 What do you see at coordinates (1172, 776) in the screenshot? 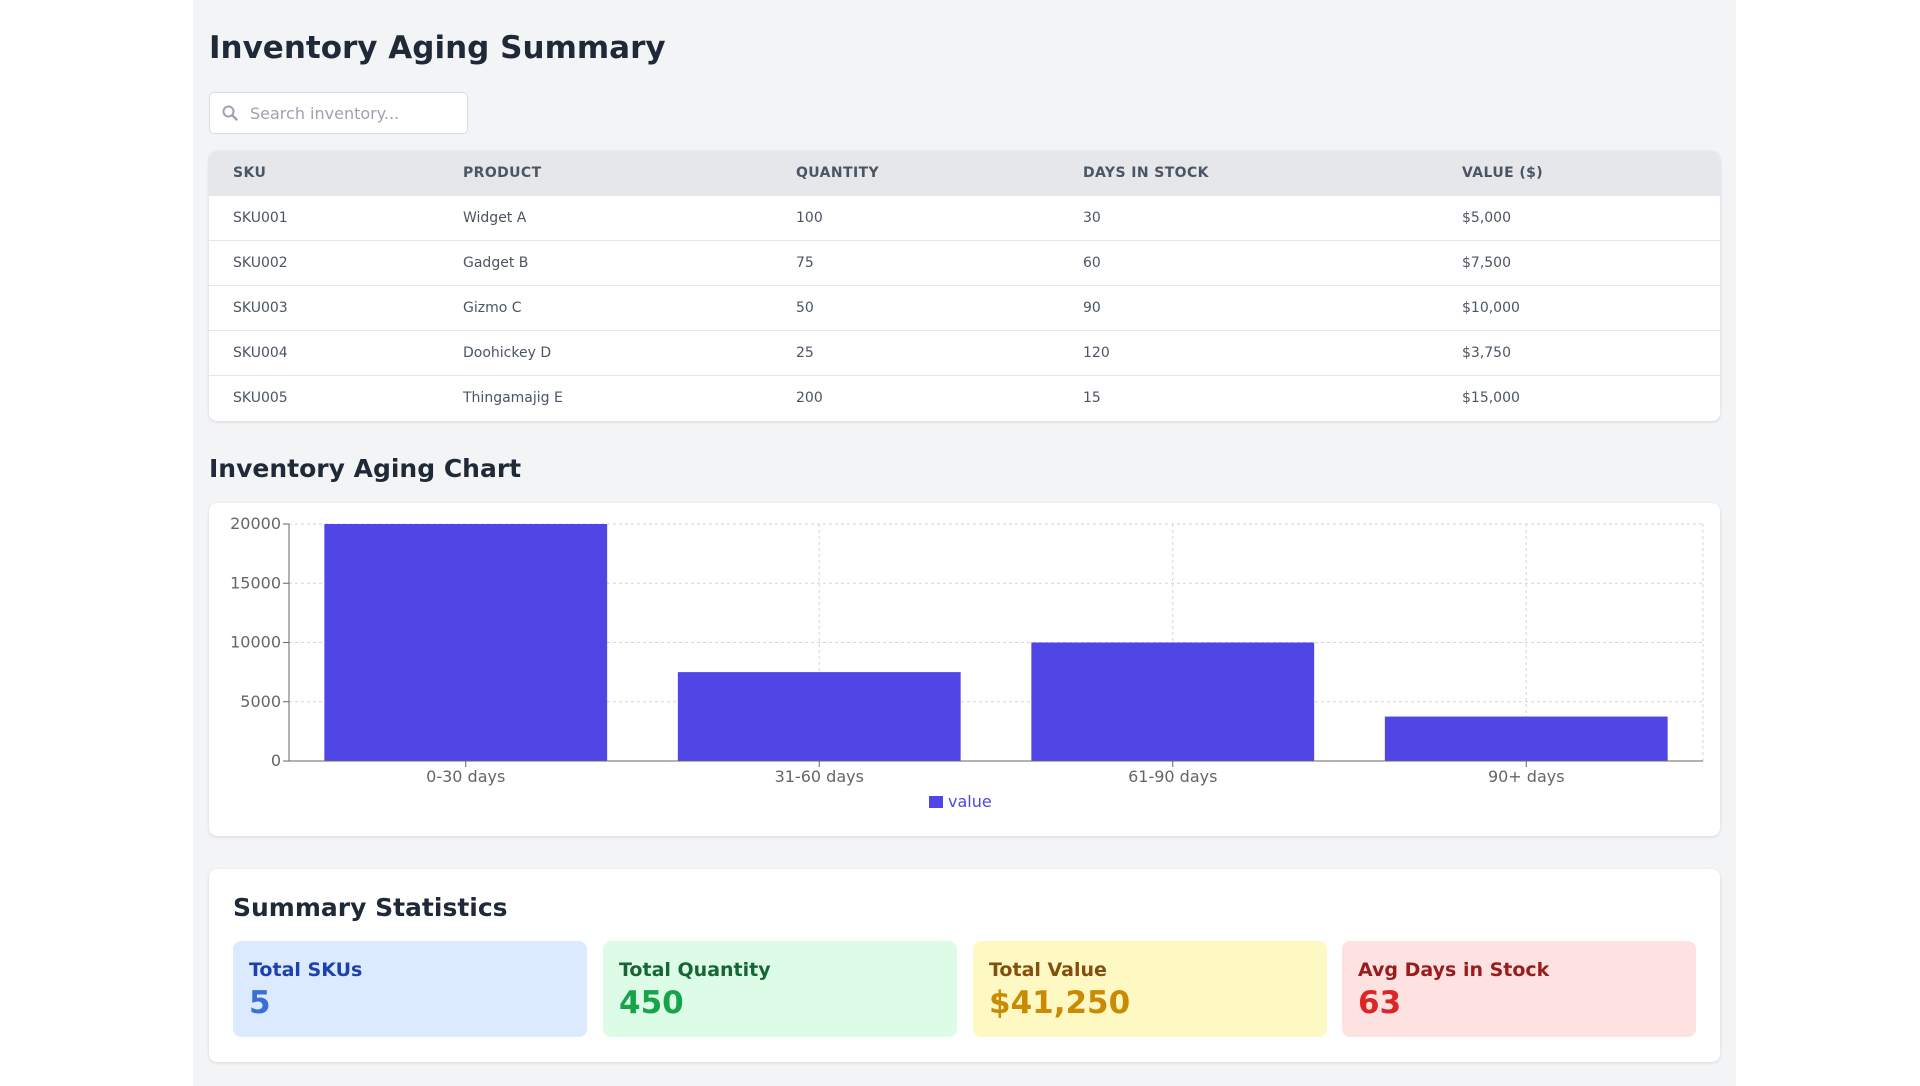
I see `x-tick-label: 61-90 days` at bounding box center [1172, 776].